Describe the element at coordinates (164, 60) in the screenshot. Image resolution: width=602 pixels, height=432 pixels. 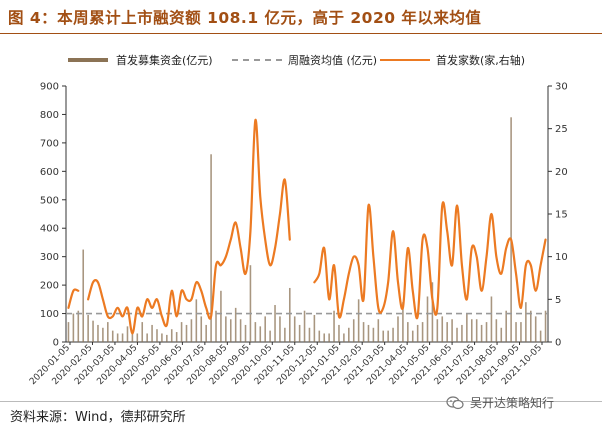
I see `legend-label-bars: 首发募集资金(亿元)` at that location.